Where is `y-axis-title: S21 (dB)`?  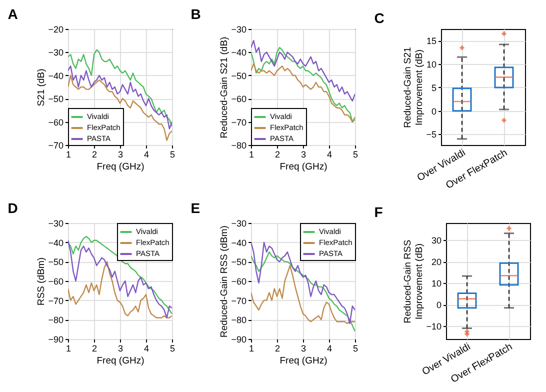 y-axis-title: S21 (dB) is located at coordinates (42, 87).